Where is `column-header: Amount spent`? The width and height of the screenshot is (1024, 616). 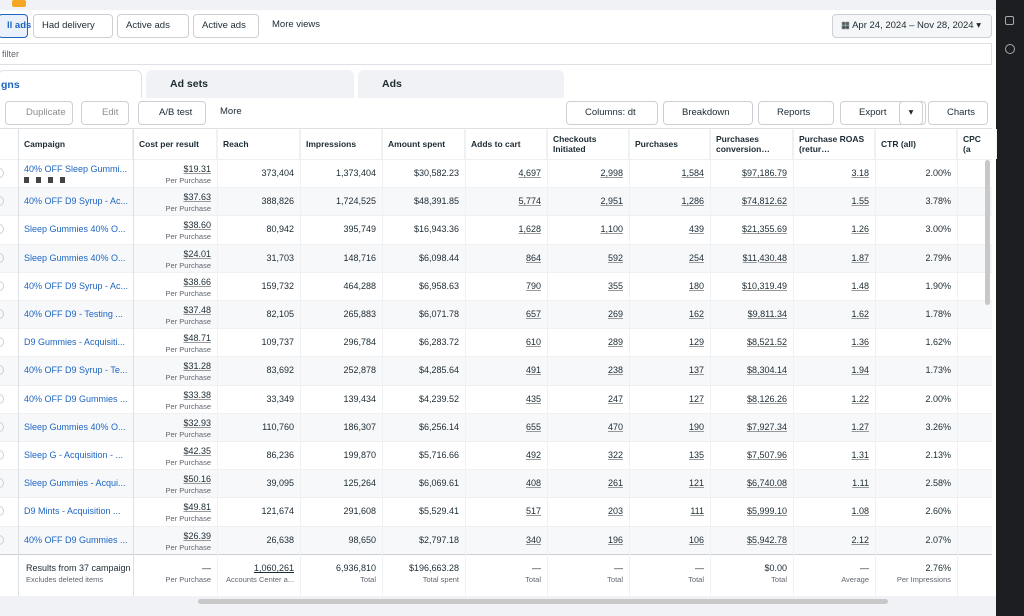
column-header: Amount spent is located at coordinates (423, 144).